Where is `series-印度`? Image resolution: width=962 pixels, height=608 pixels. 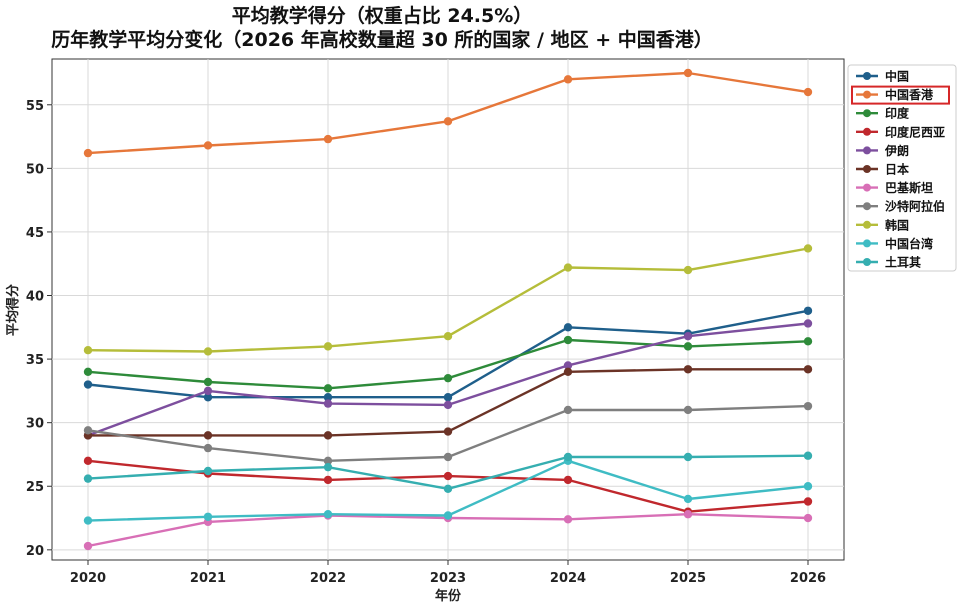
series-印度 is located at coordinates (448, 364).